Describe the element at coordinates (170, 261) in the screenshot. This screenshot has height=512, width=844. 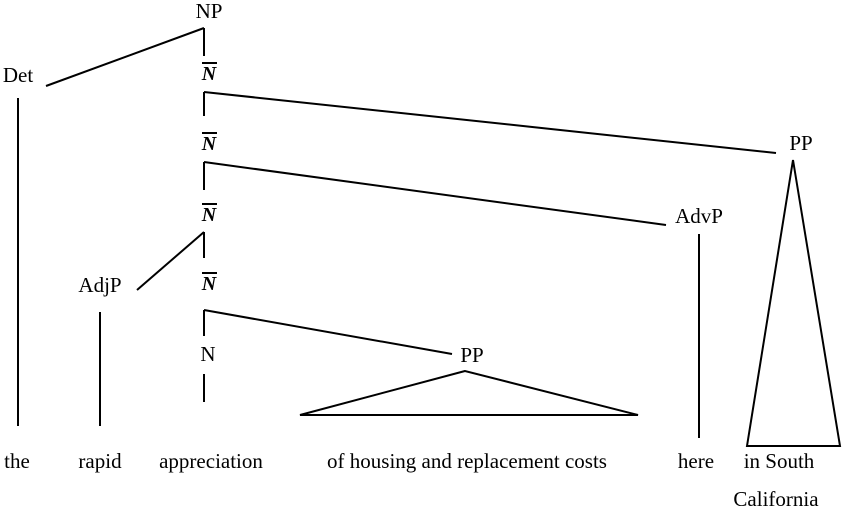
I see `edge-nbar3-adjp` at that location.